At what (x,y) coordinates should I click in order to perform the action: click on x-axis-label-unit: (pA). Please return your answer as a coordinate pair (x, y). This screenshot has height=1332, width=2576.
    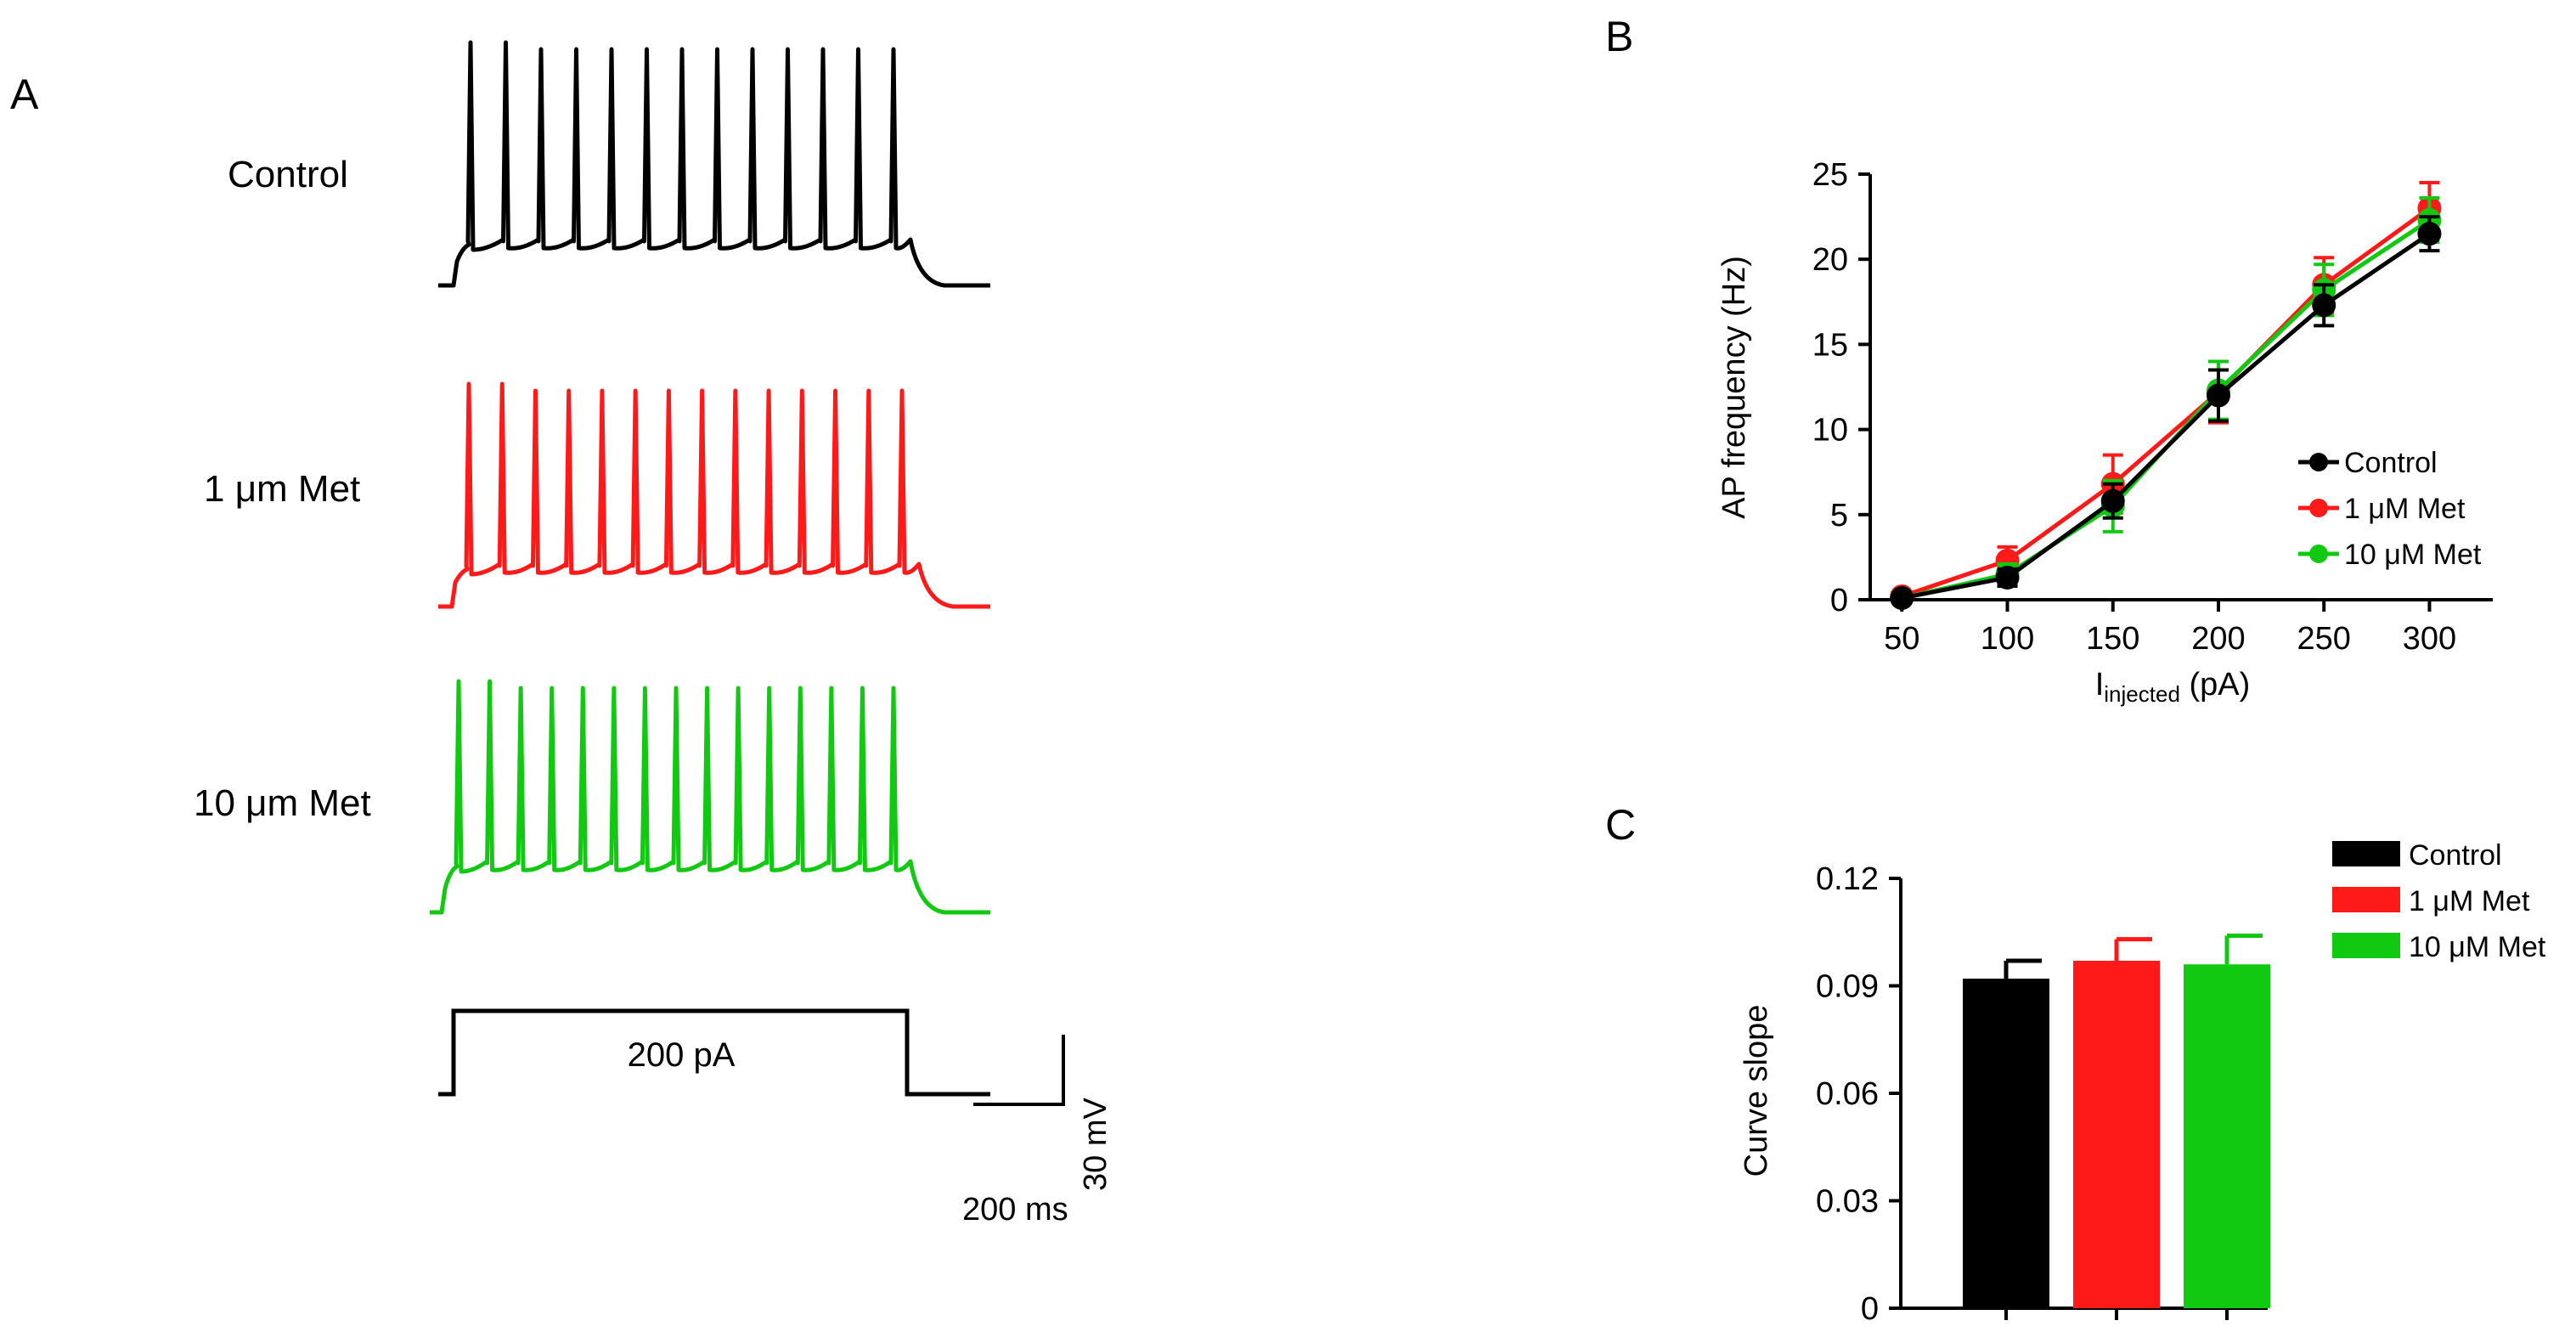
    Looking at the image, I should click on (2215, 685).